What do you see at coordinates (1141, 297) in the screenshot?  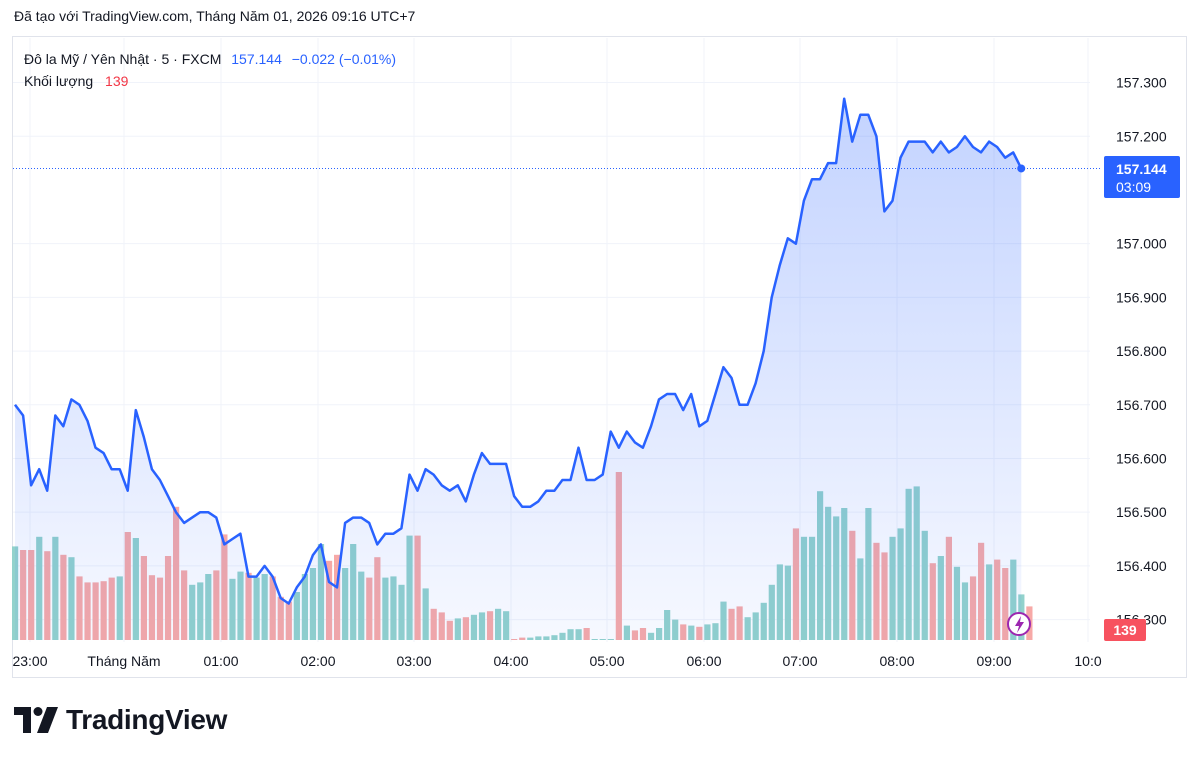 I see `price-tick-label: 156.900` at bounding box center [1141, 297].